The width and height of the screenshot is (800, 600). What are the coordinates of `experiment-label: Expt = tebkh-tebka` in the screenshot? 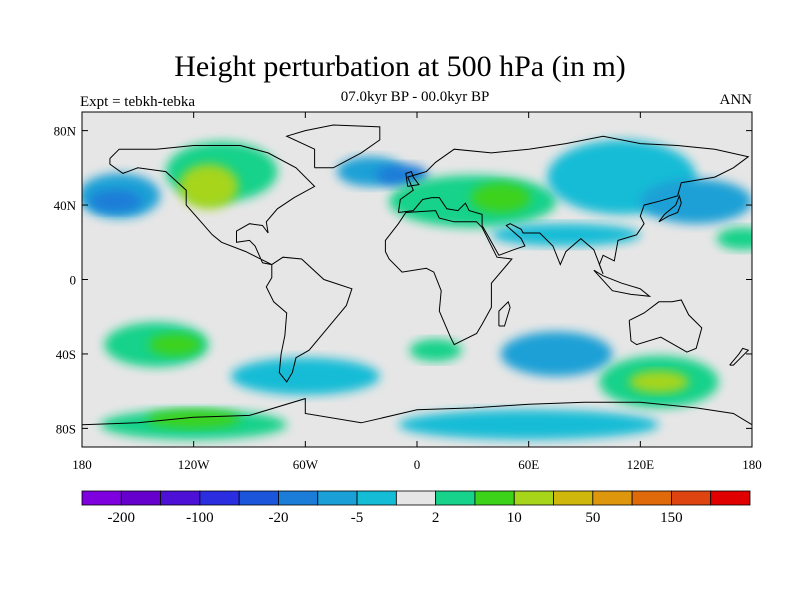 It's located at (138, 102).